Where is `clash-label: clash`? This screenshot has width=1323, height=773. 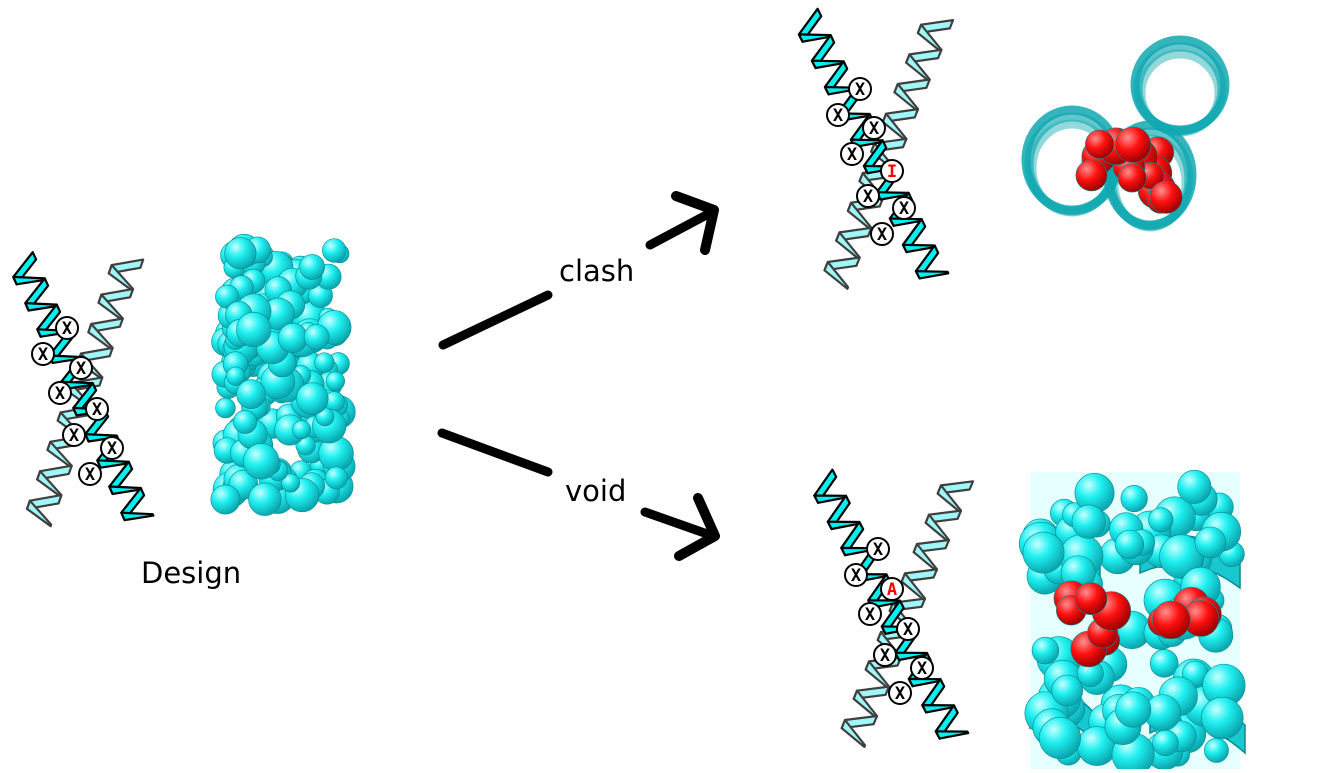 clash-label: clash is located at coordinates (597, 271).